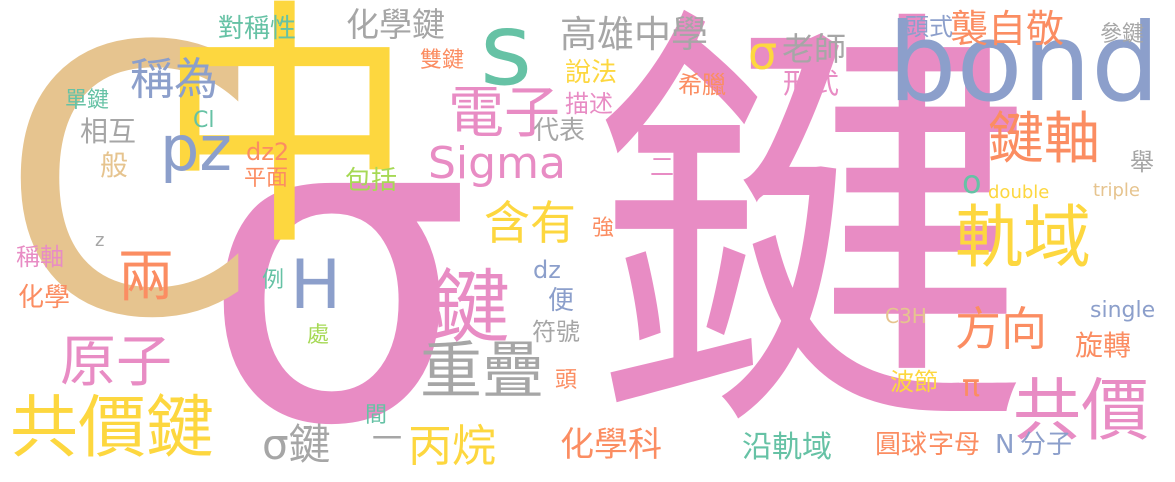 The height and width of the screenshot is (482, 1175). Describe the element at coordinates (1004, 445) in the screenshot. I see `word-n: N` at that location.